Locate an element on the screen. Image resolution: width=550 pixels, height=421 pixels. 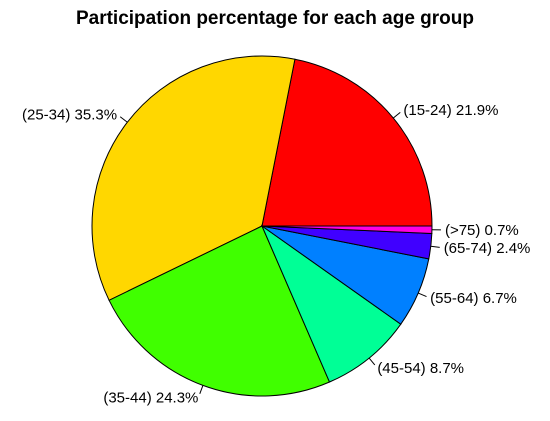
pie-slice-label: (55-64) 6.7% is located at coordinates (473, 298).